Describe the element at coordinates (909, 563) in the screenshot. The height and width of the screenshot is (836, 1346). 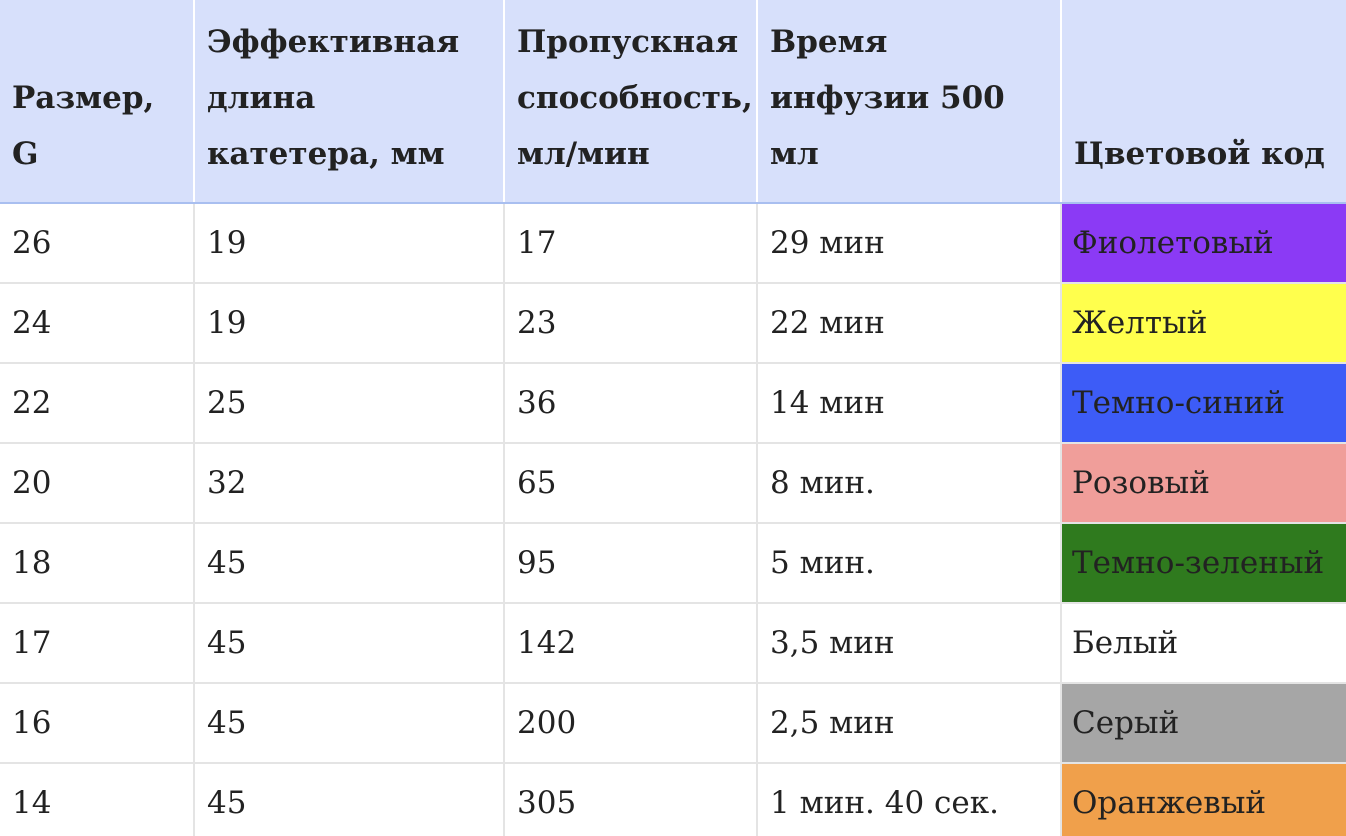
I see `cell-time: 5 мин.` at that location.